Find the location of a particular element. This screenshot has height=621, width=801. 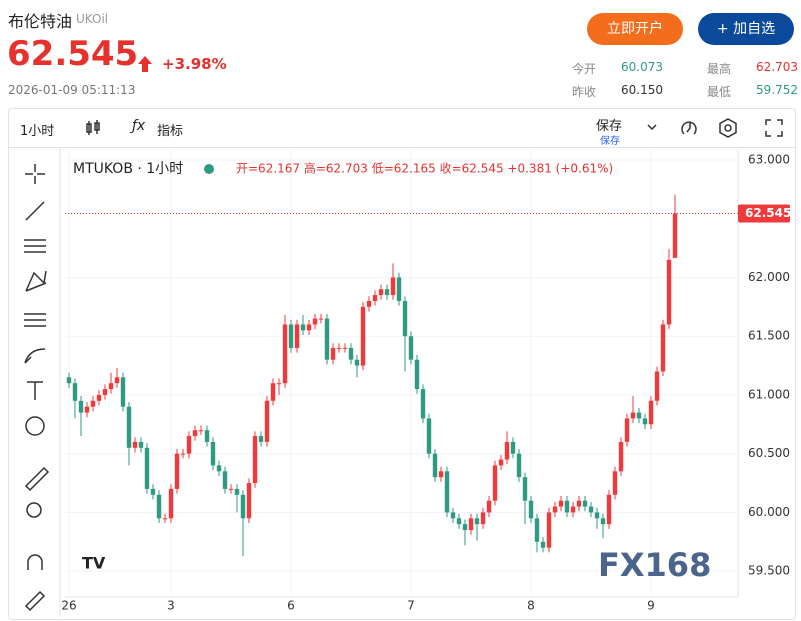

interval: 1小时 is located at coordinates (37, 131).